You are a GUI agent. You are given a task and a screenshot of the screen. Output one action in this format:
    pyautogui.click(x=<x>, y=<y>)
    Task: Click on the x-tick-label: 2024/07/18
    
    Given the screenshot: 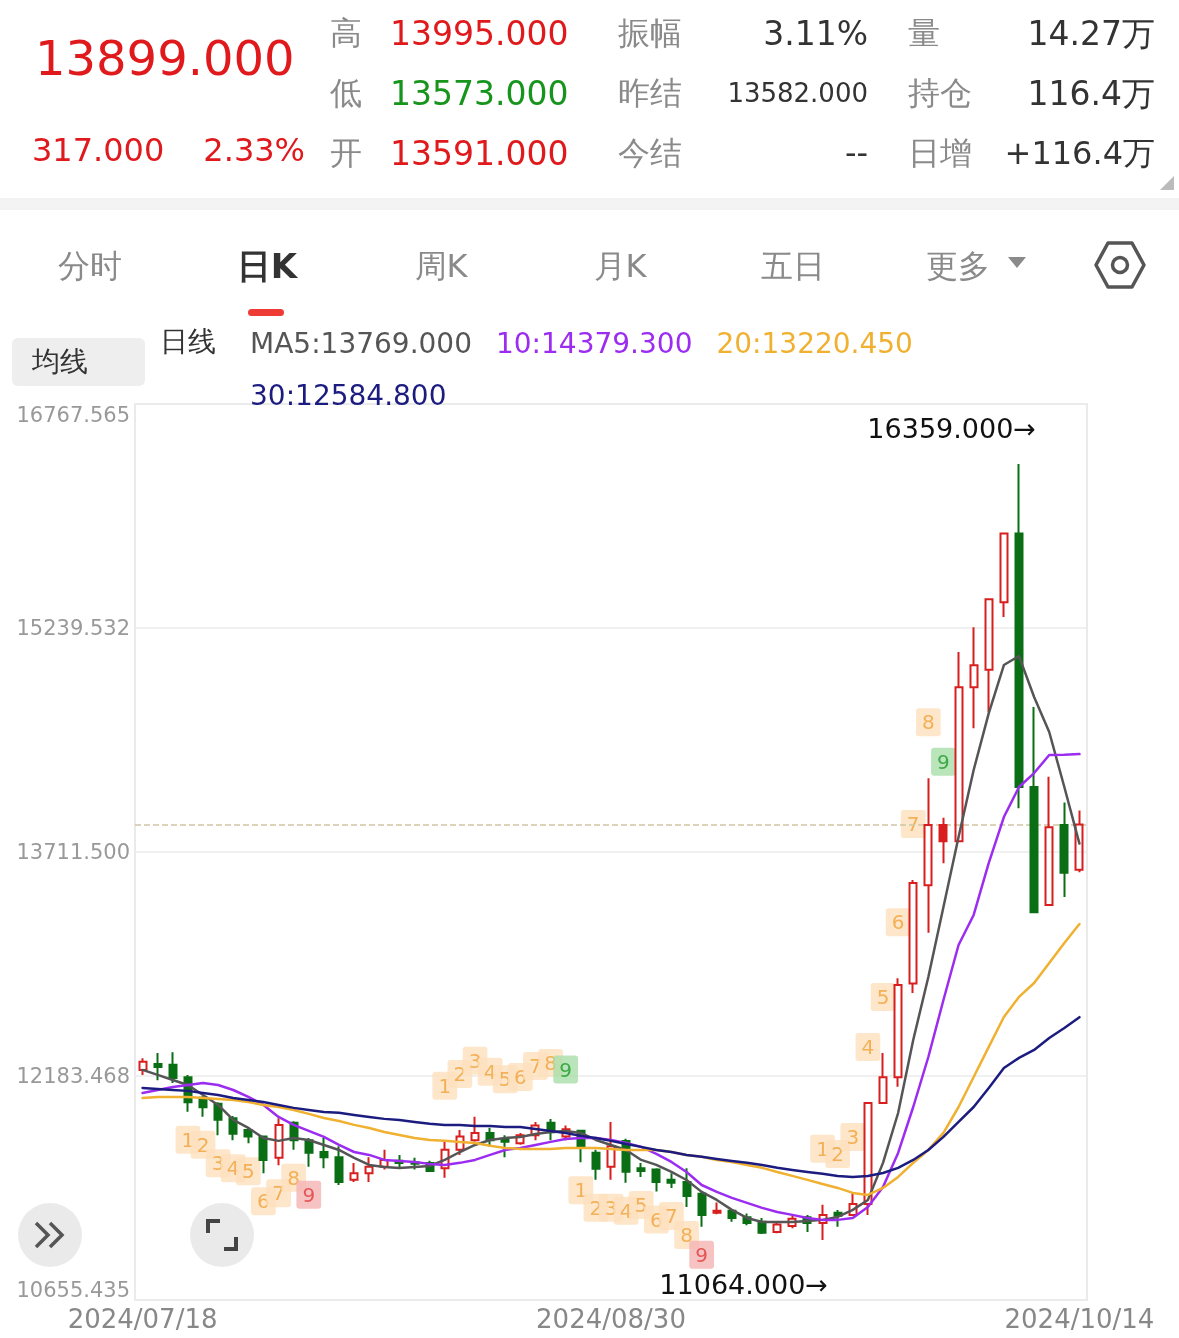 What is the action you would take?
    pyautogui.click(x=142, y=1319)
    